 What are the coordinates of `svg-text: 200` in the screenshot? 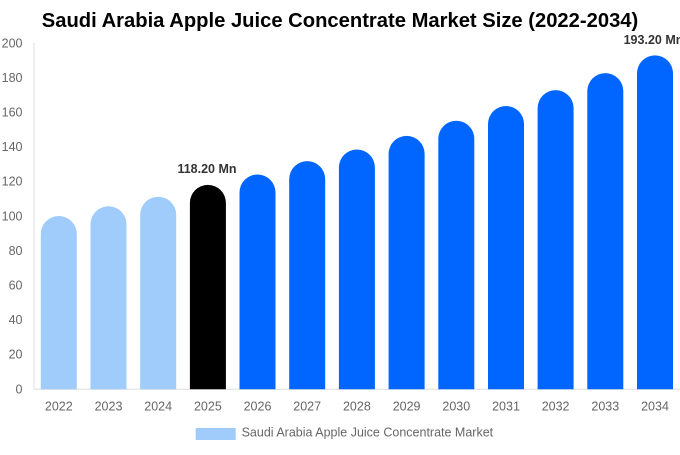 It's located at (12, 43).